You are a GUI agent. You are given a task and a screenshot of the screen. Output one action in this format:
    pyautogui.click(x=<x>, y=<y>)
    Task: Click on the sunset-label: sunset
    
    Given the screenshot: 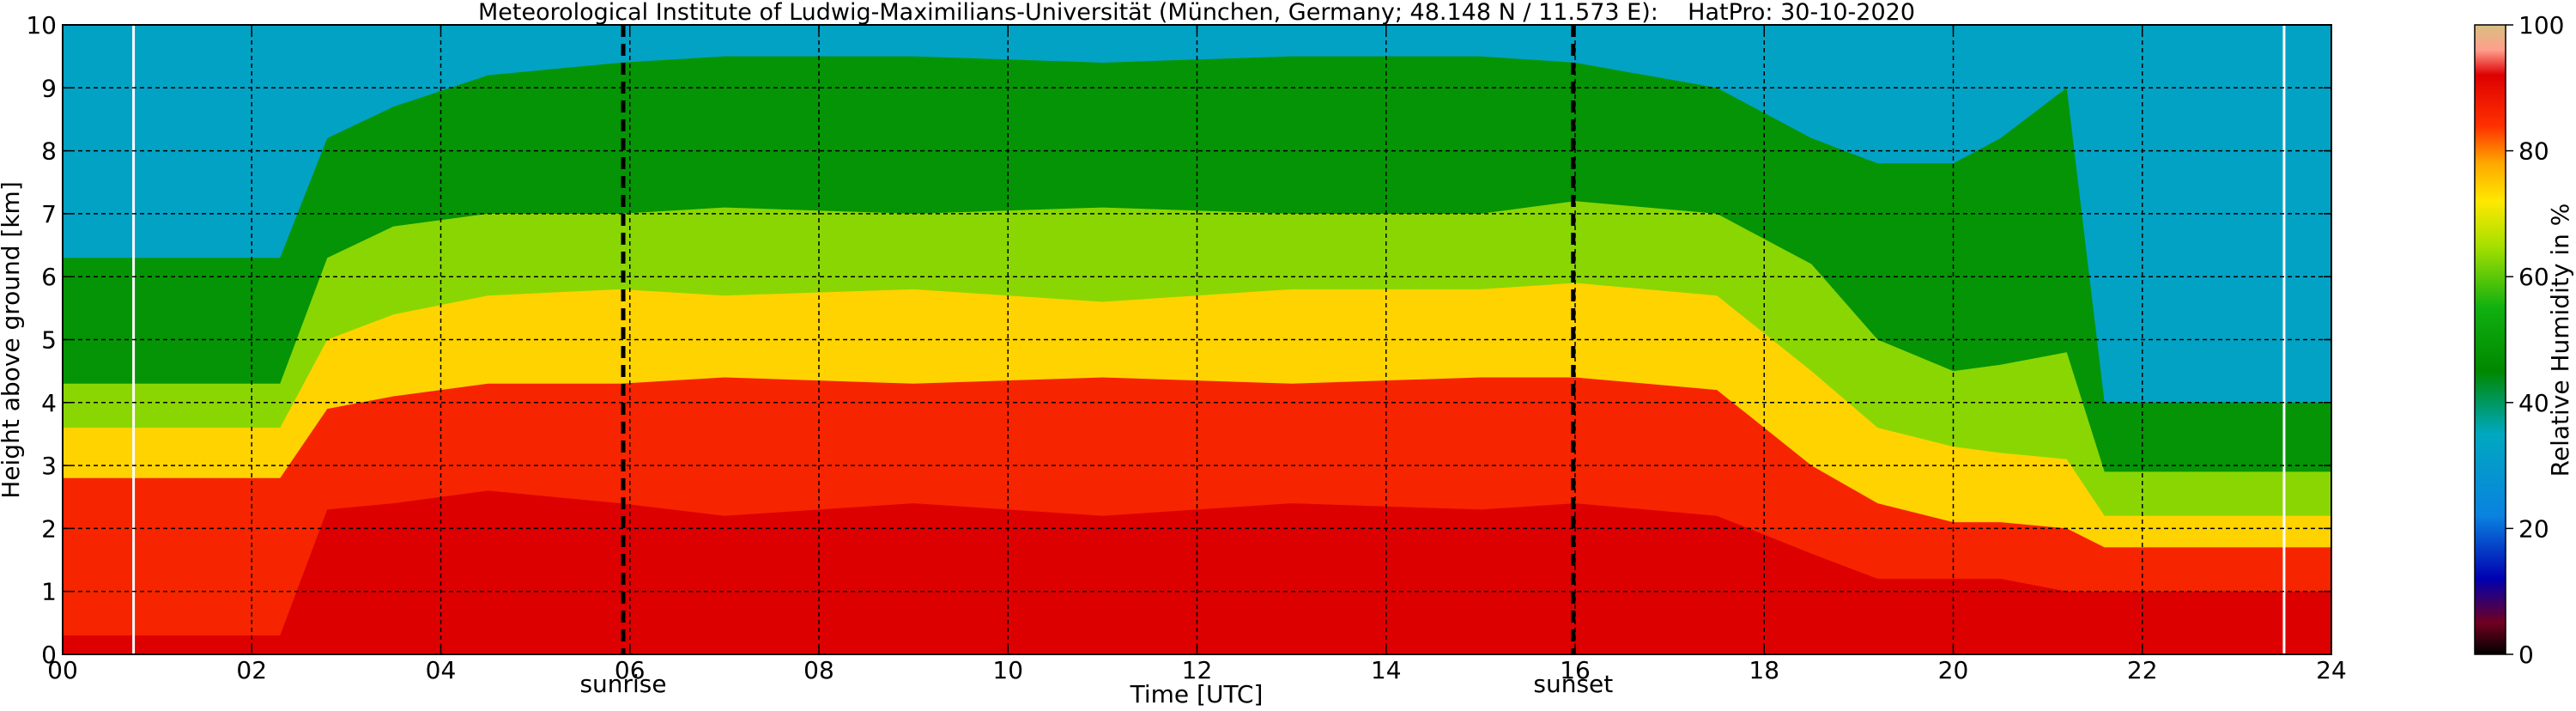 What is the action you would take?
    pyautogui.click(x=1573, y=684)
    